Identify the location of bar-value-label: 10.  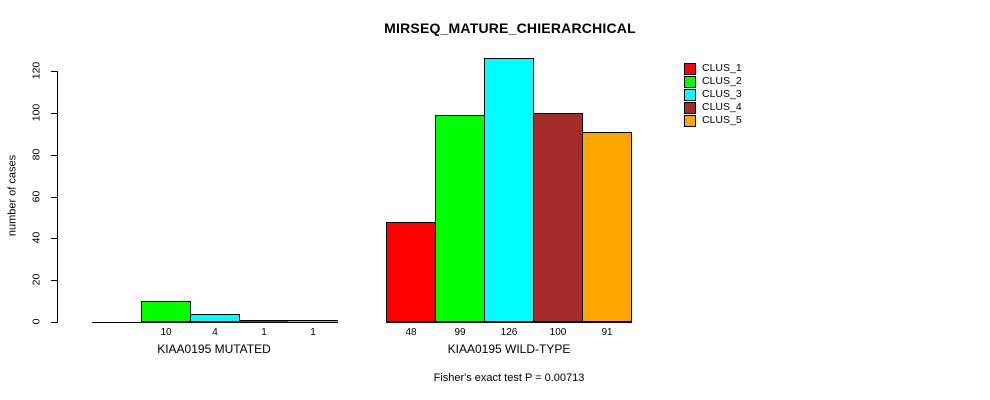
(166, 332).